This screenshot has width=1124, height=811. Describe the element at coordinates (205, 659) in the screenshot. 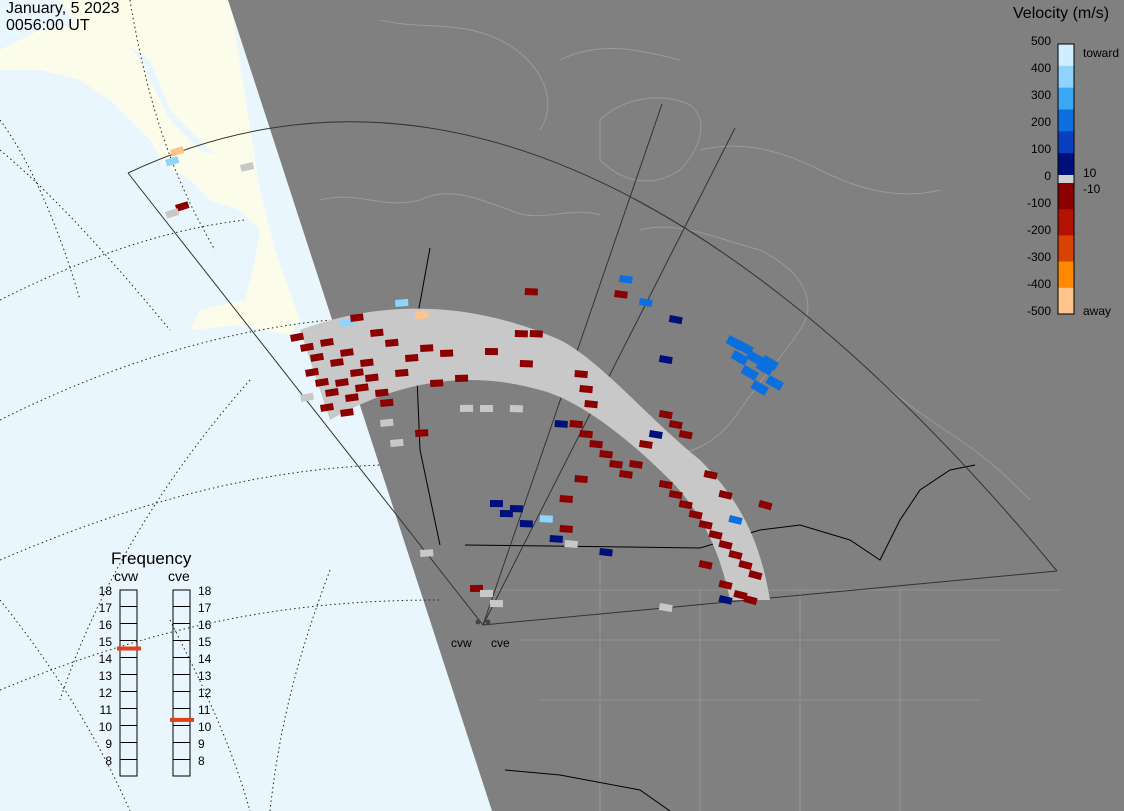

I see `frequency-tick-right: 14` at that location.